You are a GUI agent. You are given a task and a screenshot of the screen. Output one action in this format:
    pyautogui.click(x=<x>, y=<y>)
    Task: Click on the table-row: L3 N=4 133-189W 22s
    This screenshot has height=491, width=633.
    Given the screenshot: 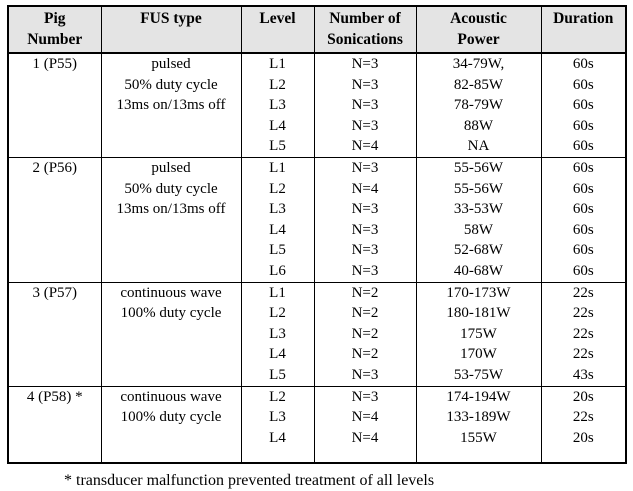 What is the action you would take?
    pyautogui.click(x=317, y=417)
    